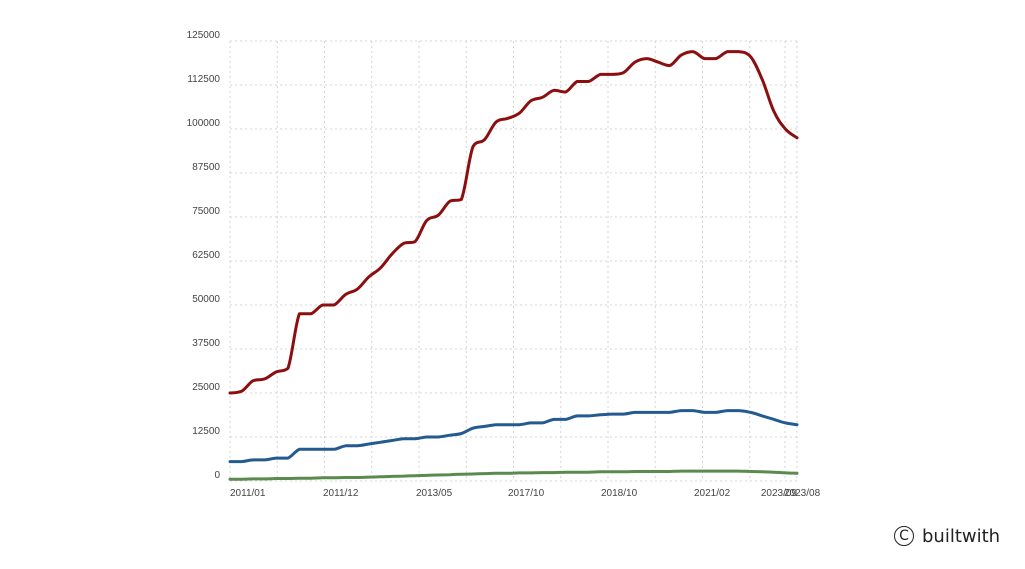 The width and height of the screenshot is (1025, 569). I want to click on y-tick-label: 0, so click(217, 475).